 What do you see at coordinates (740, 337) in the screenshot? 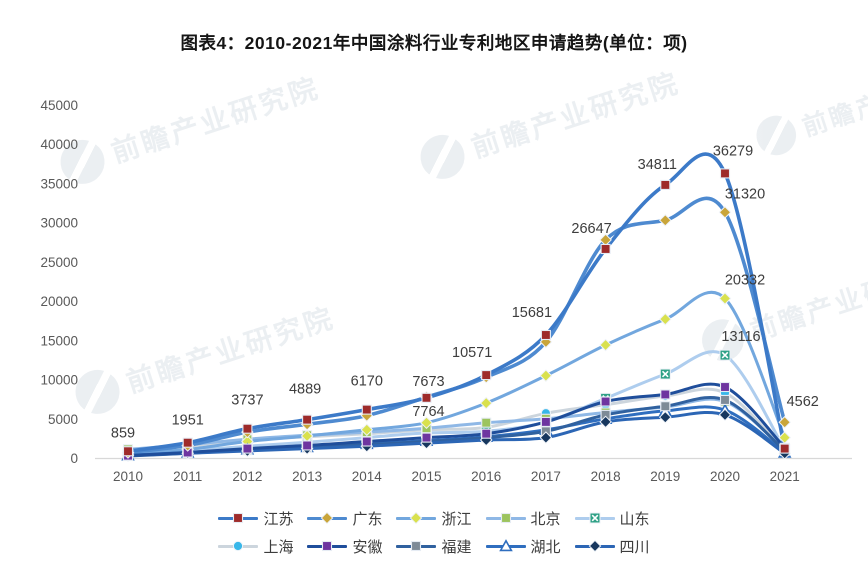
I see `data-label: 13116` at bounding box center [740, 337].